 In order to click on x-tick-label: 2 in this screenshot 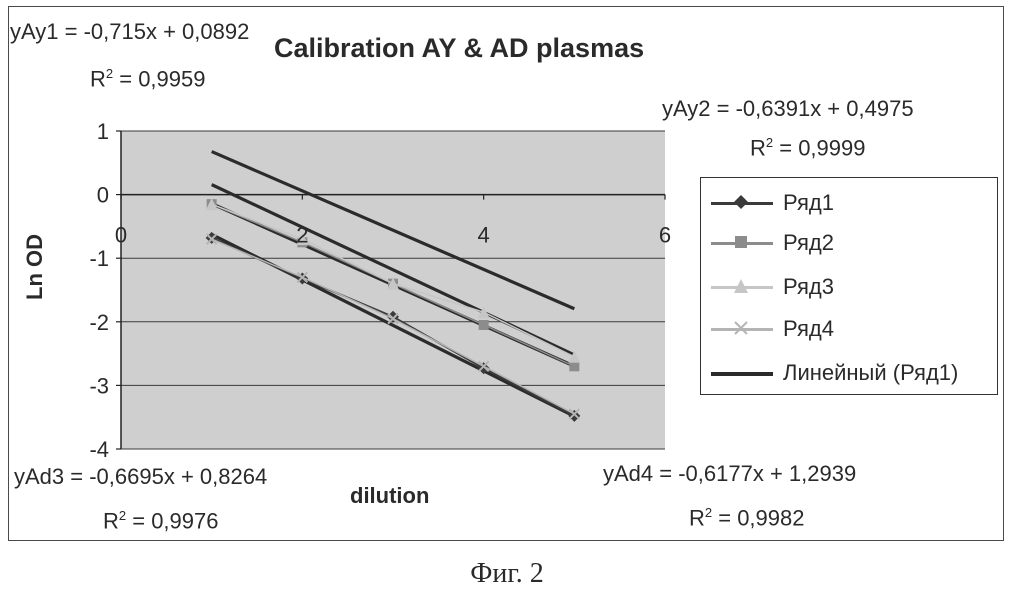, I will do `click(302, 235)`.